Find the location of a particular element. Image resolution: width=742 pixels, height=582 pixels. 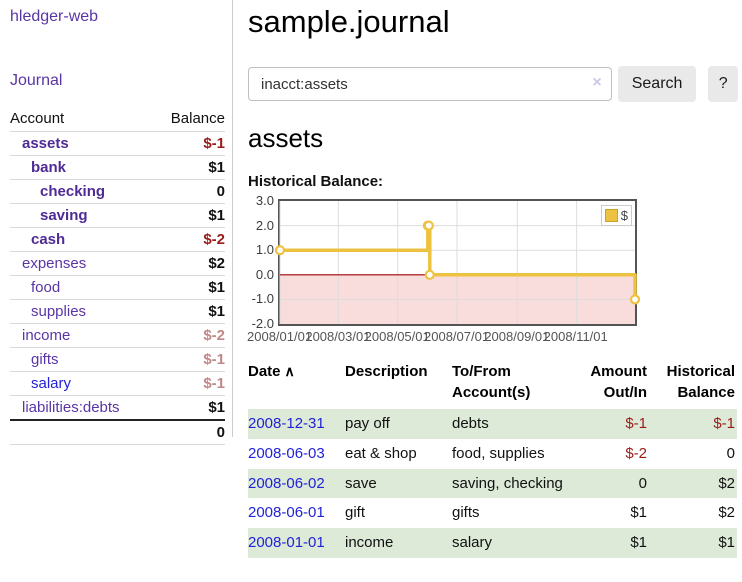

account-row: saving $1 is located at coordinates (117, 215).